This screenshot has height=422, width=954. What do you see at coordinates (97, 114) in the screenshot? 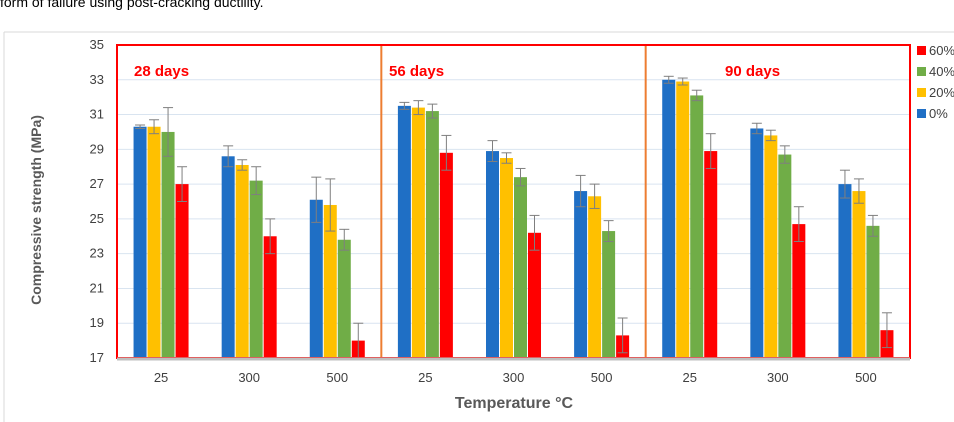
I see `y-tick-label: 31` at bounding box center [97, 114].